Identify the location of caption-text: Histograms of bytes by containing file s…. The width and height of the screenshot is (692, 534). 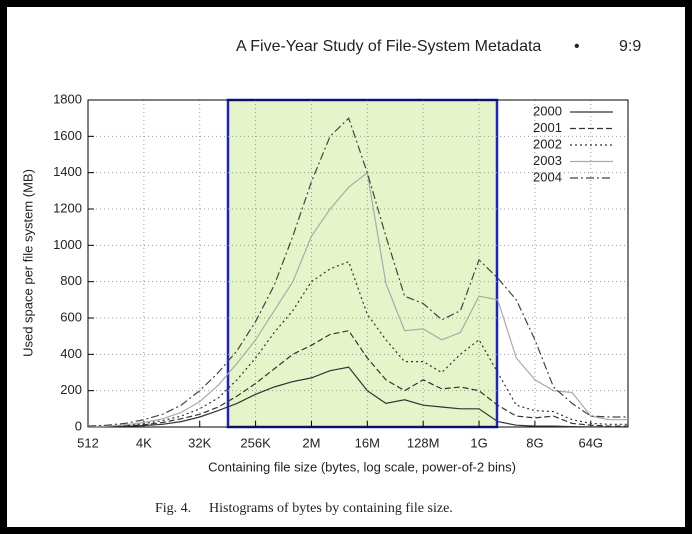
(331, 508).